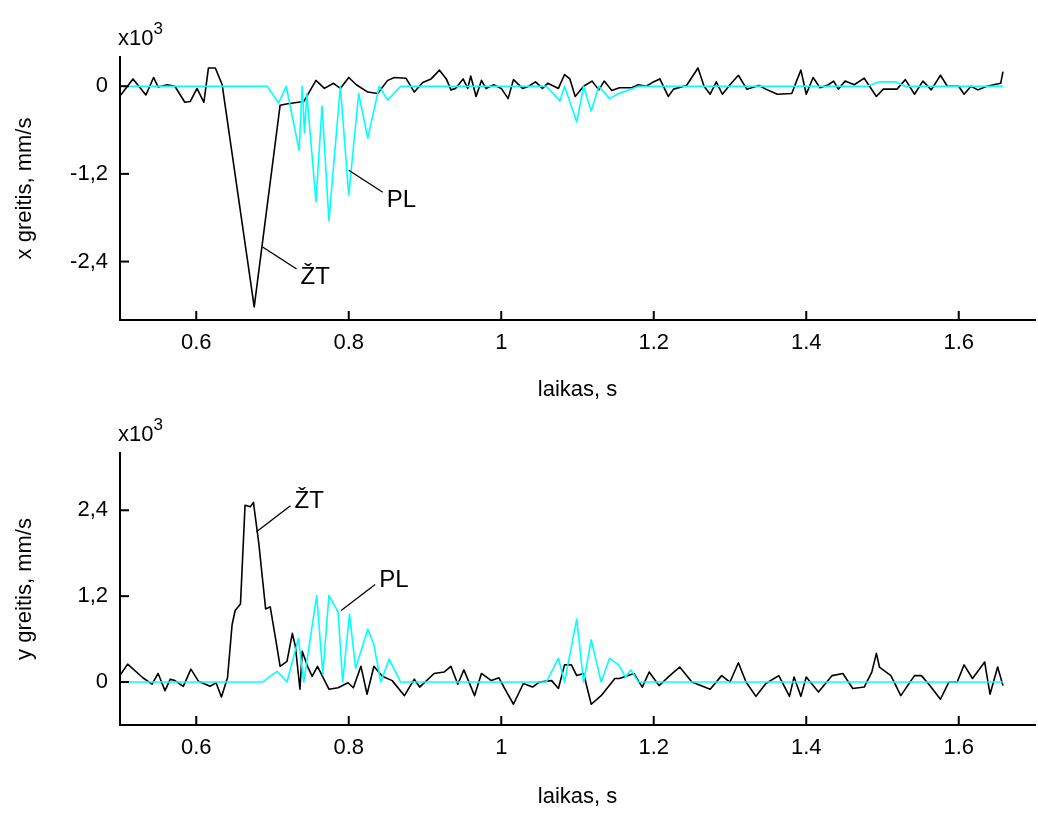 The width and height of the screenshot is (1038, 814). Describe the element at coordinates (92, 509) in the screenshot. I see `y-tick-label: 2,4` at that location.